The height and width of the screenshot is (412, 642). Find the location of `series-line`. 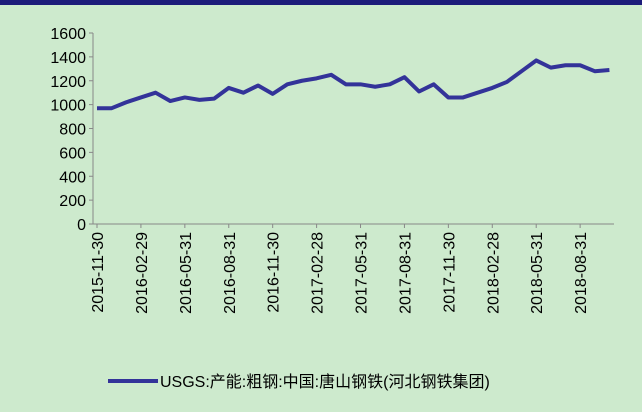

series-line is located at coordinates (353, 84).